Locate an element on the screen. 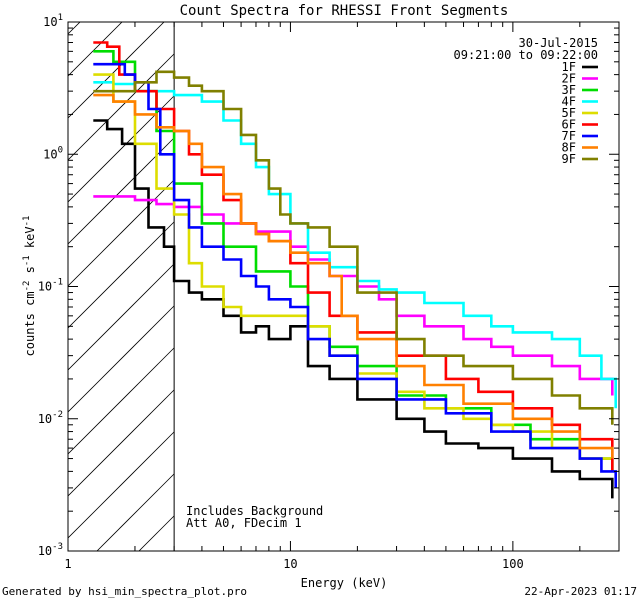 The width and height of the screenshot is (640, 600). x-axis-label: Energy (keV) is located at coordinates (344, 583).